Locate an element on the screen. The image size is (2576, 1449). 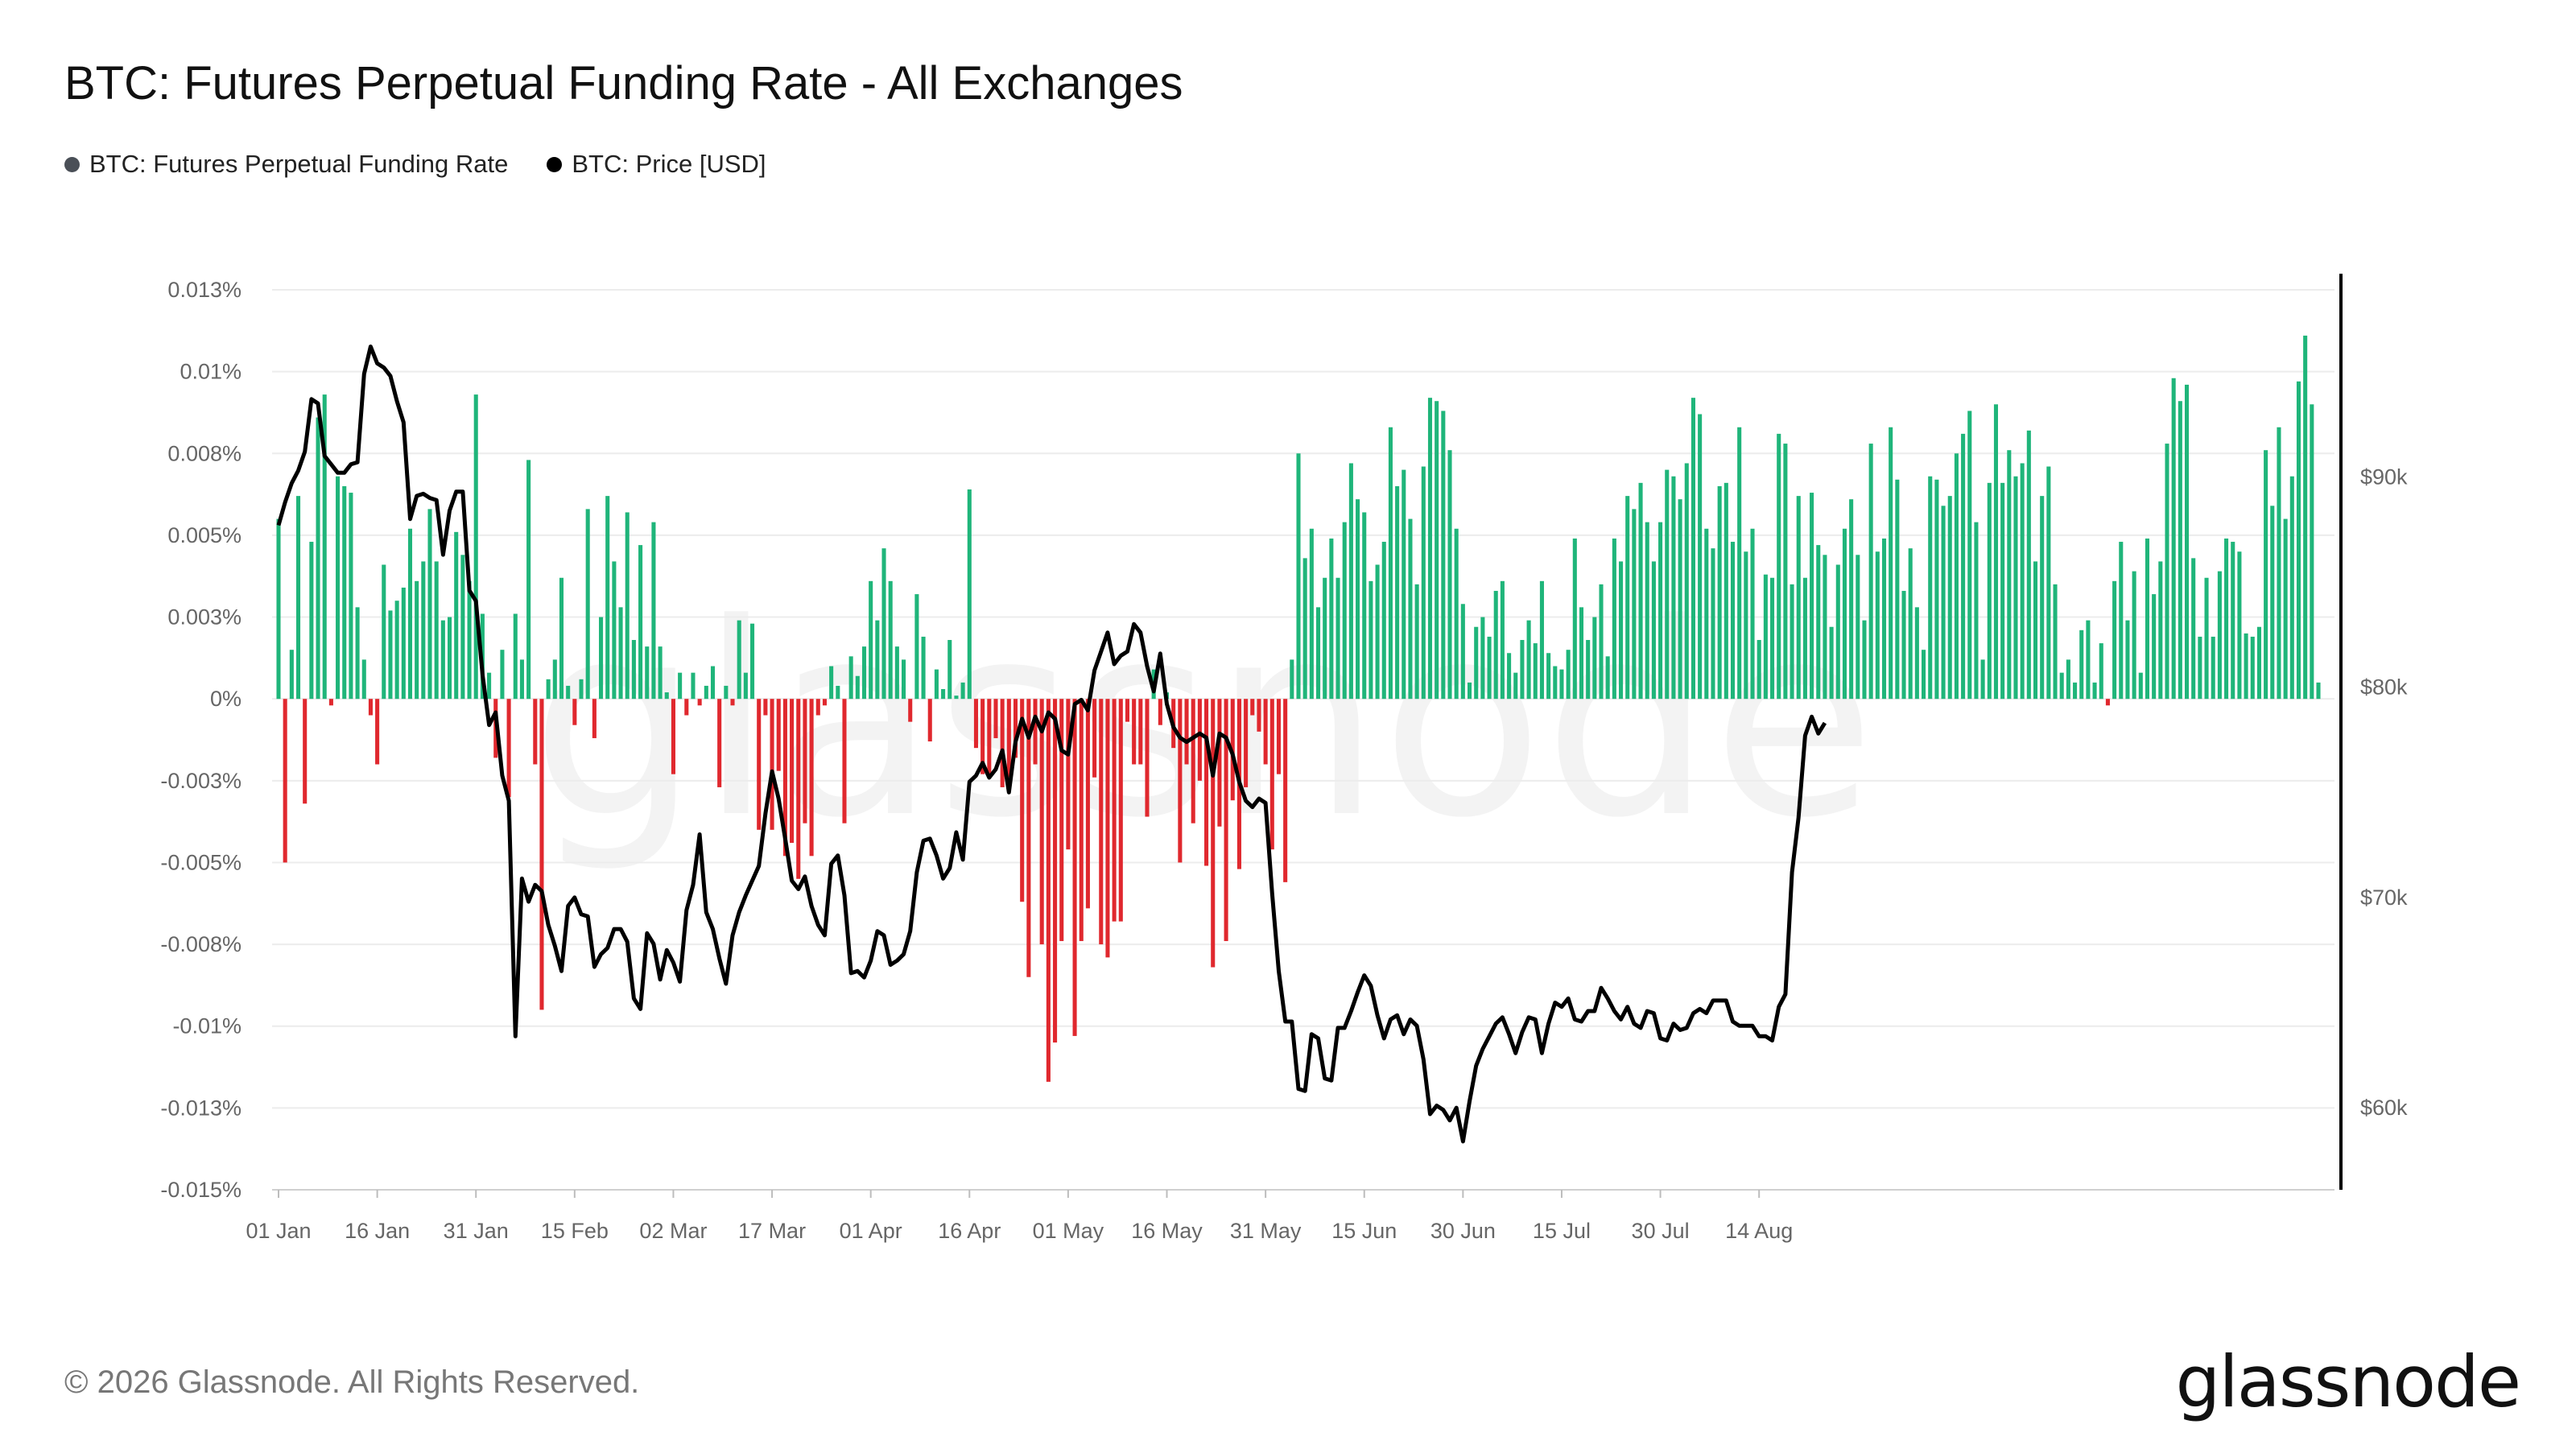
x-tick-label: 15 Jun is located at coordinates (1364, 1231).